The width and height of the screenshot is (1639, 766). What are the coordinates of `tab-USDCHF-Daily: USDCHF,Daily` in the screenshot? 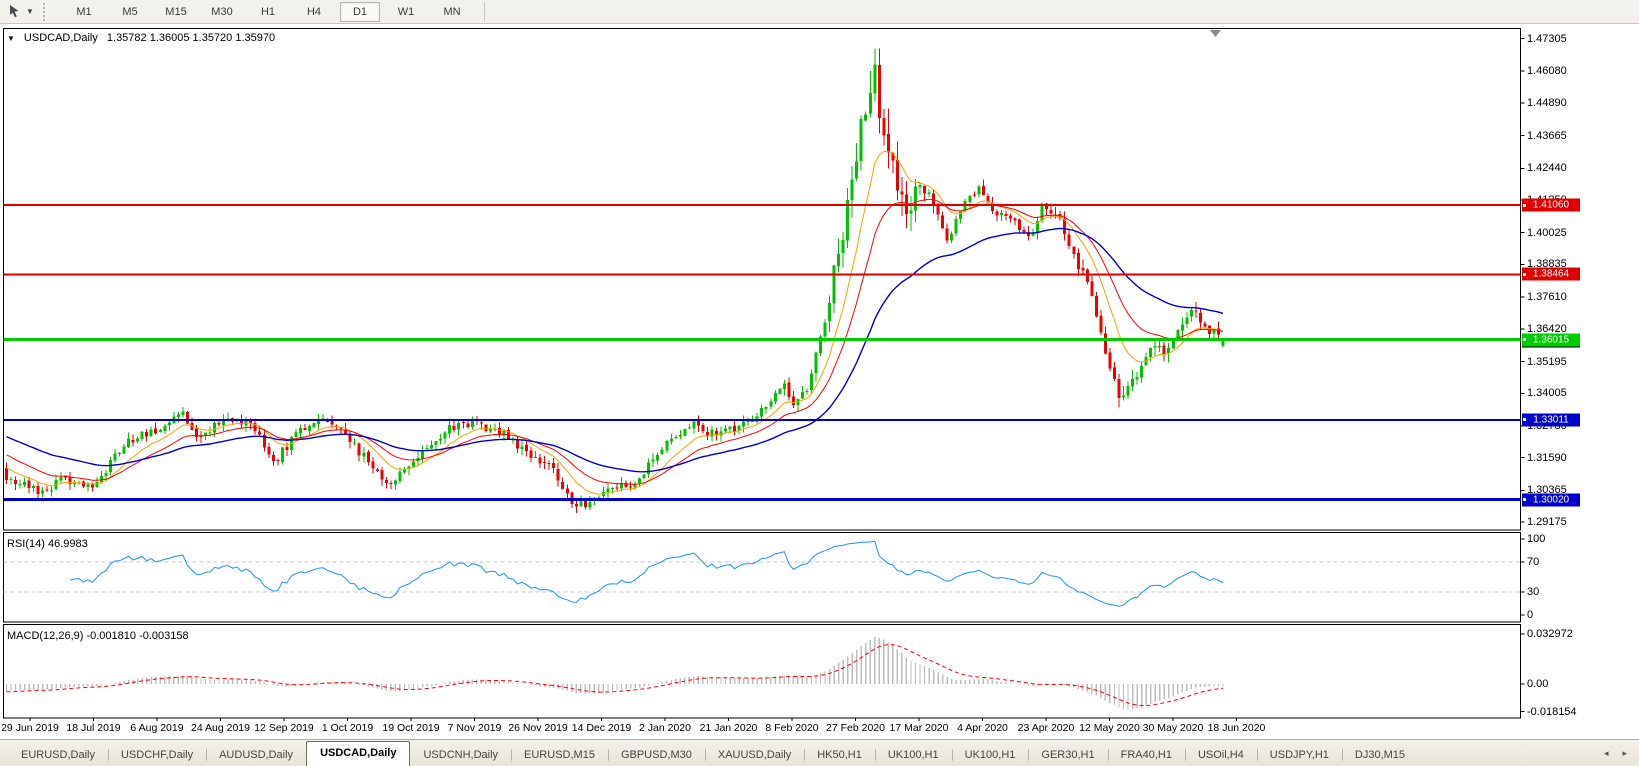 It's located at (156, 755).